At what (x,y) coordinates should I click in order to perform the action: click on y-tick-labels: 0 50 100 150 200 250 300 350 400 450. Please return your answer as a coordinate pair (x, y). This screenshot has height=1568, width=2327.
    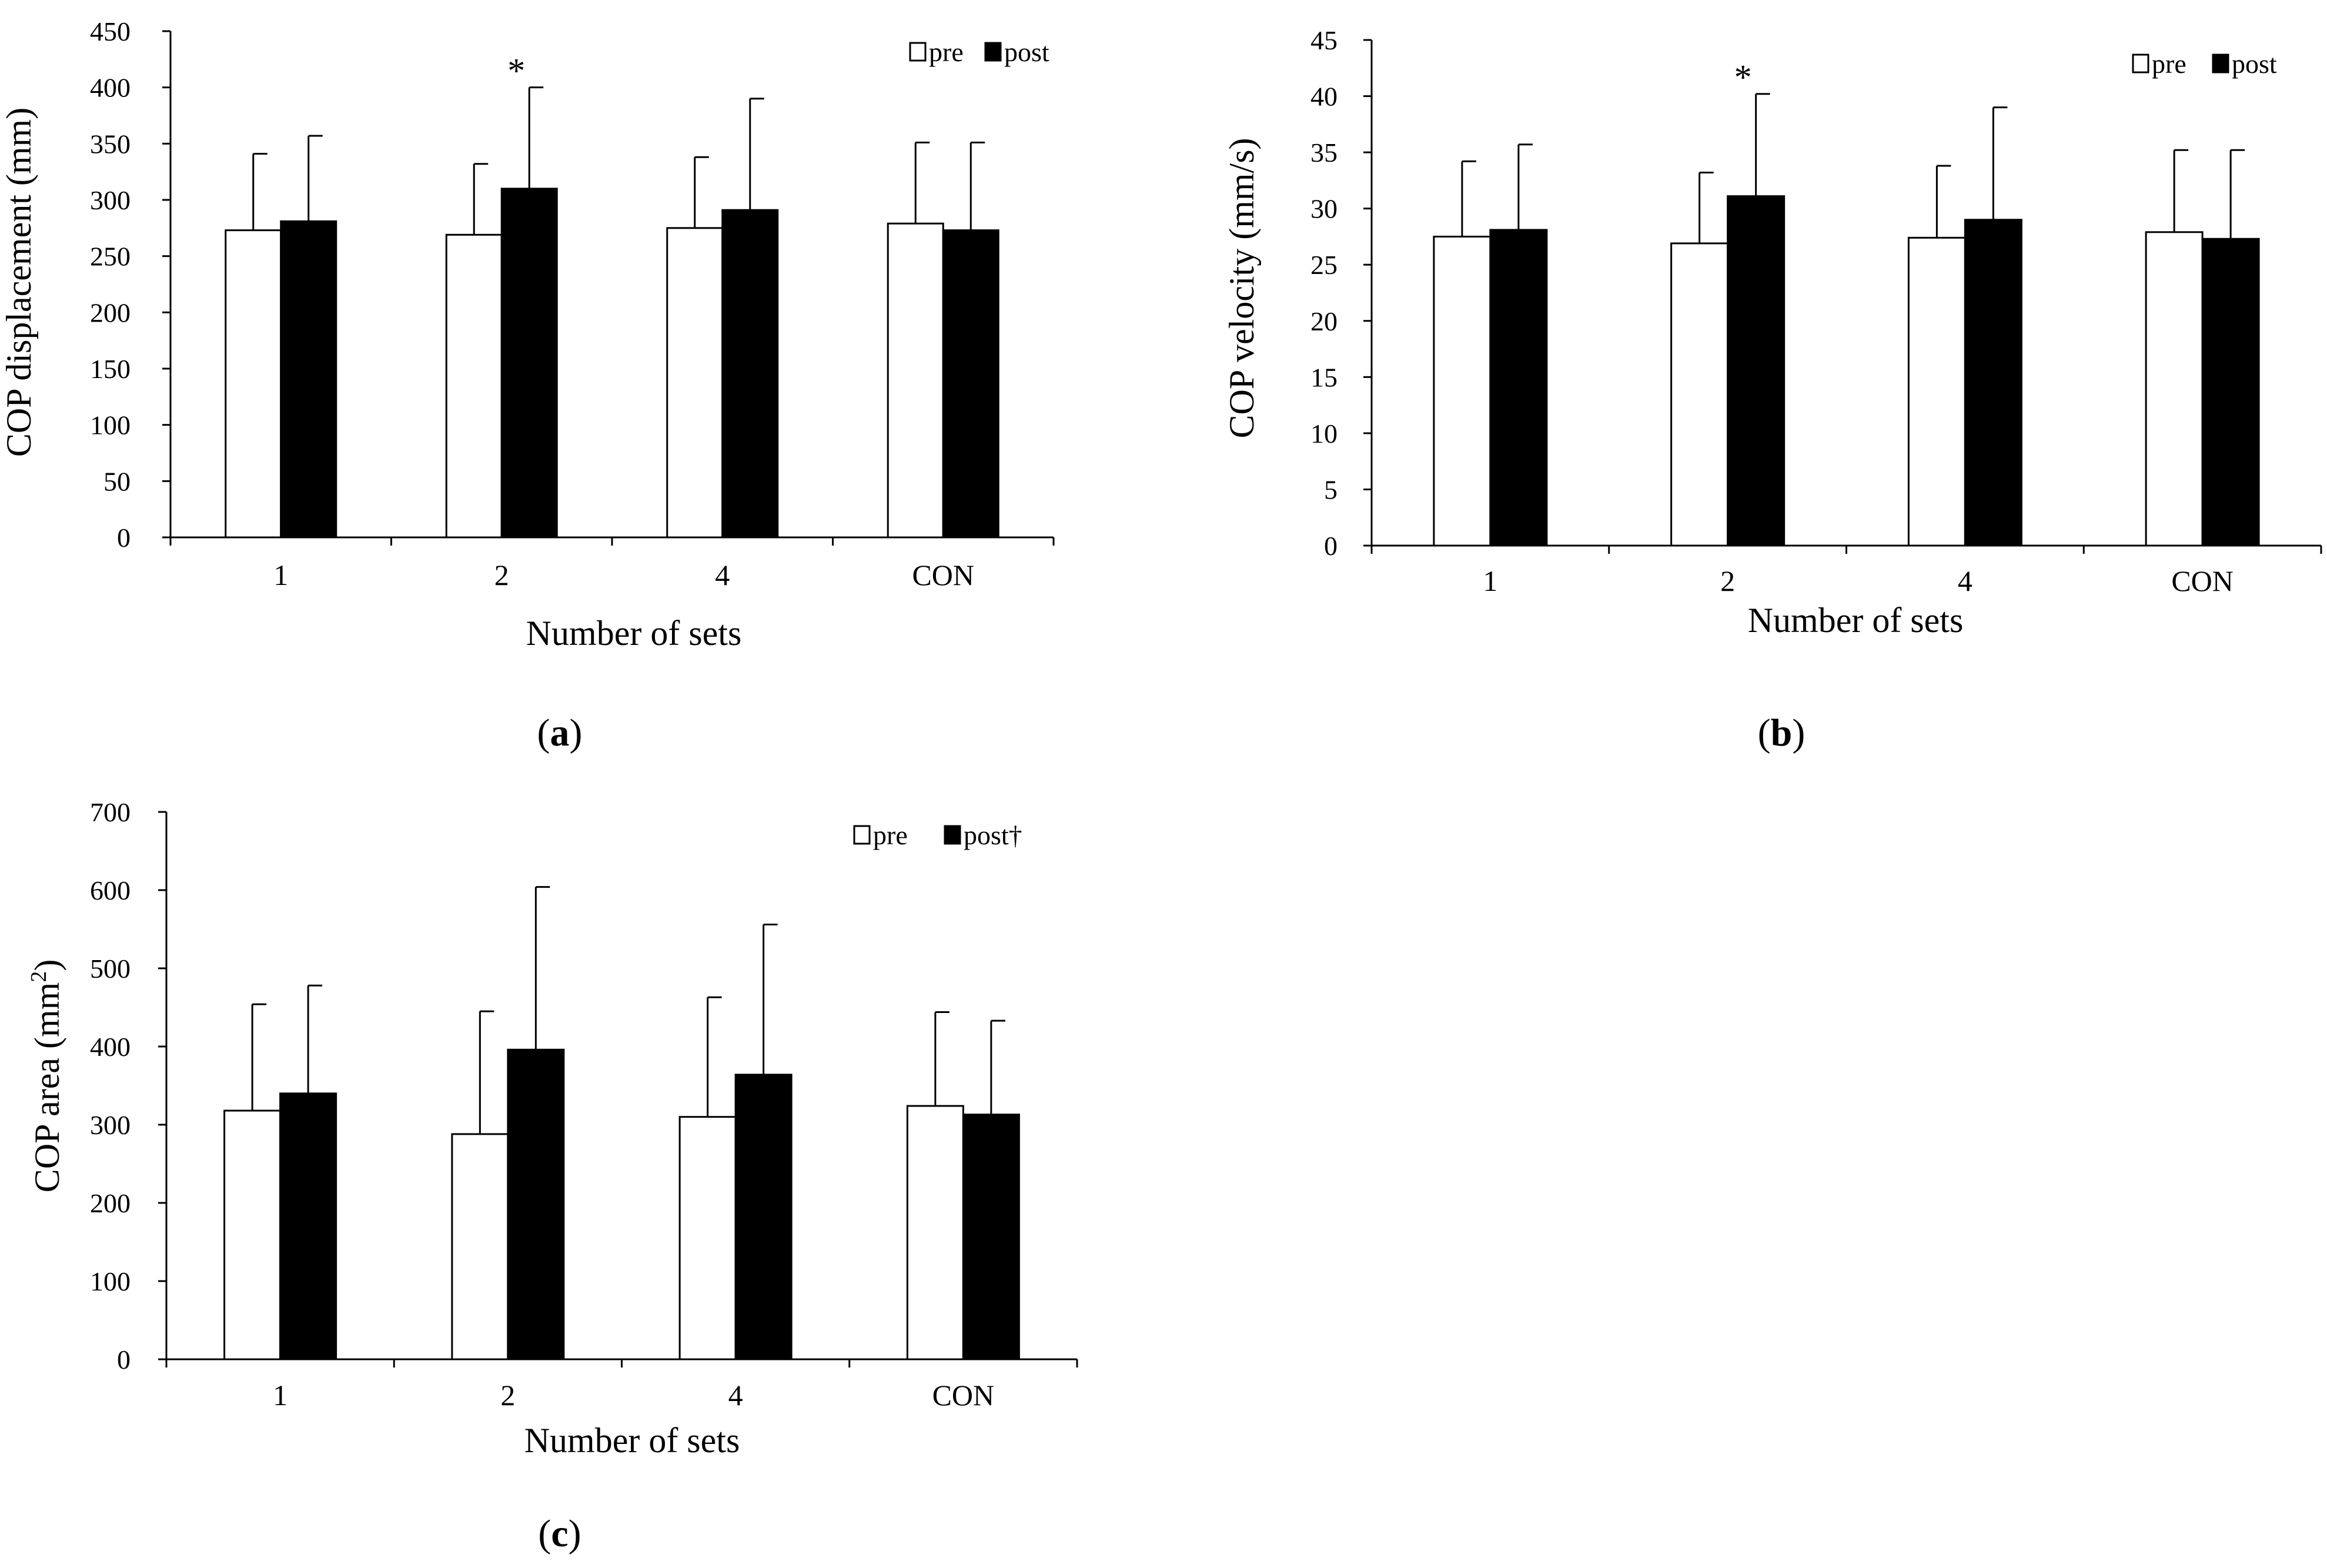
    Looking at the image, I should click on (110, 284).